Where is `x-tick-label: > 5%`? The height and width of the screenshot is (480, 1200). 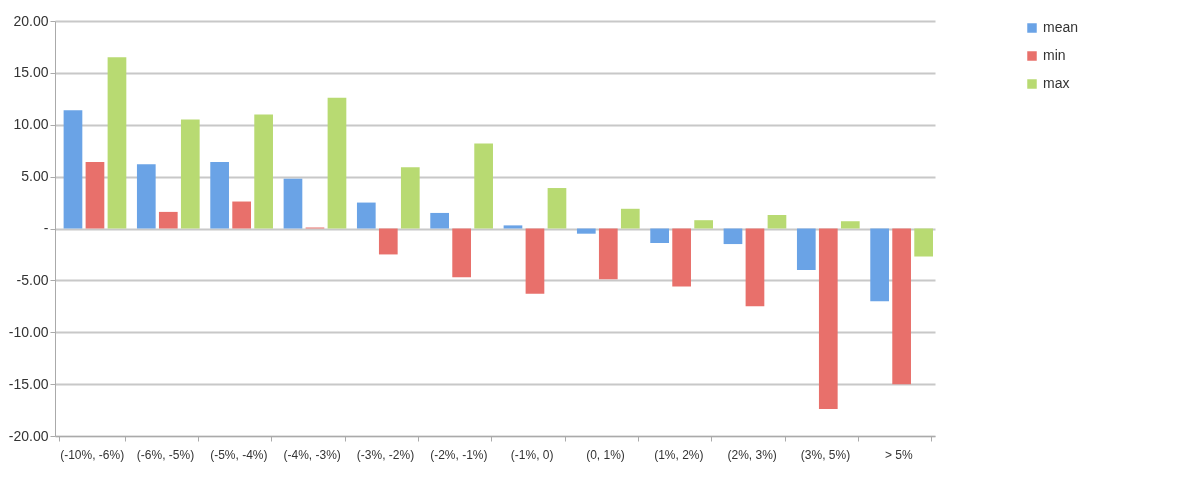 x-tick-label: > 5% is located at coordinates (899, 454).